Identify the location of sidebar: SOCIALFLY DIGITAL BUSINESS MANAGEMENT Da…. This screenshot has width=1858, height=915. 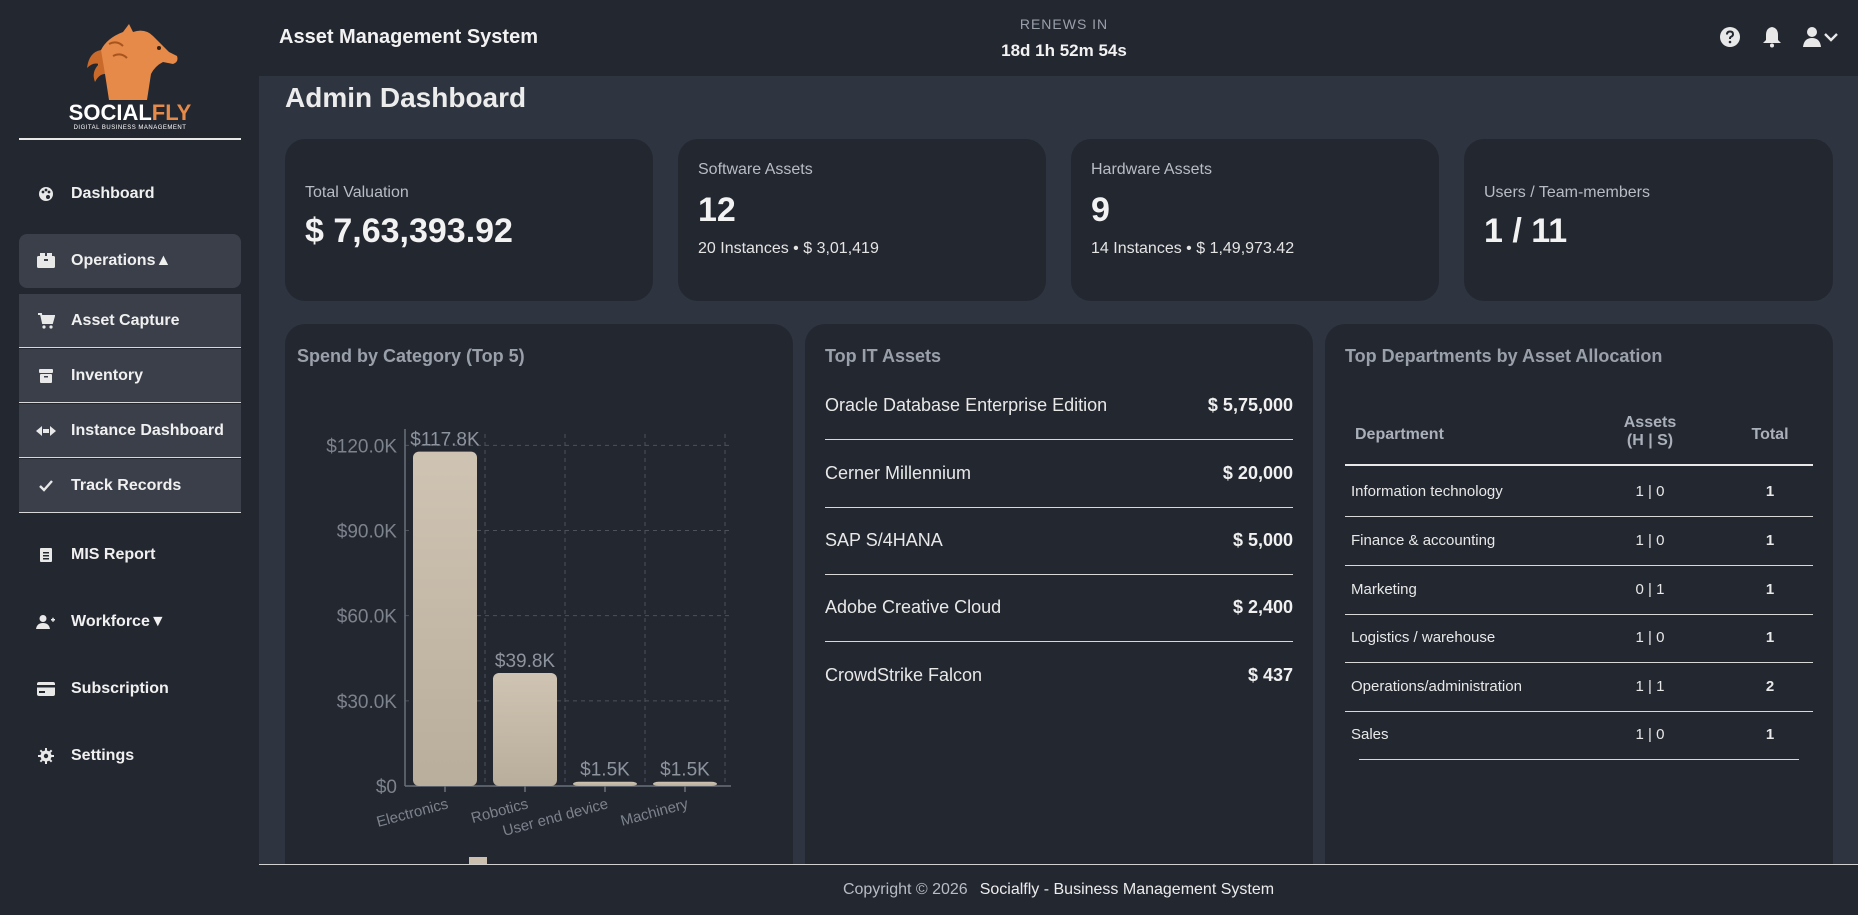
(129, 457).